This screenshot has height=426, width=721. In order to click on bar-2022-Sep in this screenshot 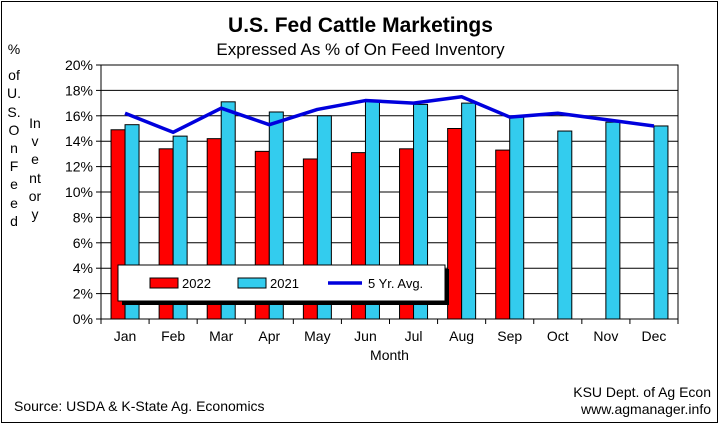, I will do `click(503, 234)`.